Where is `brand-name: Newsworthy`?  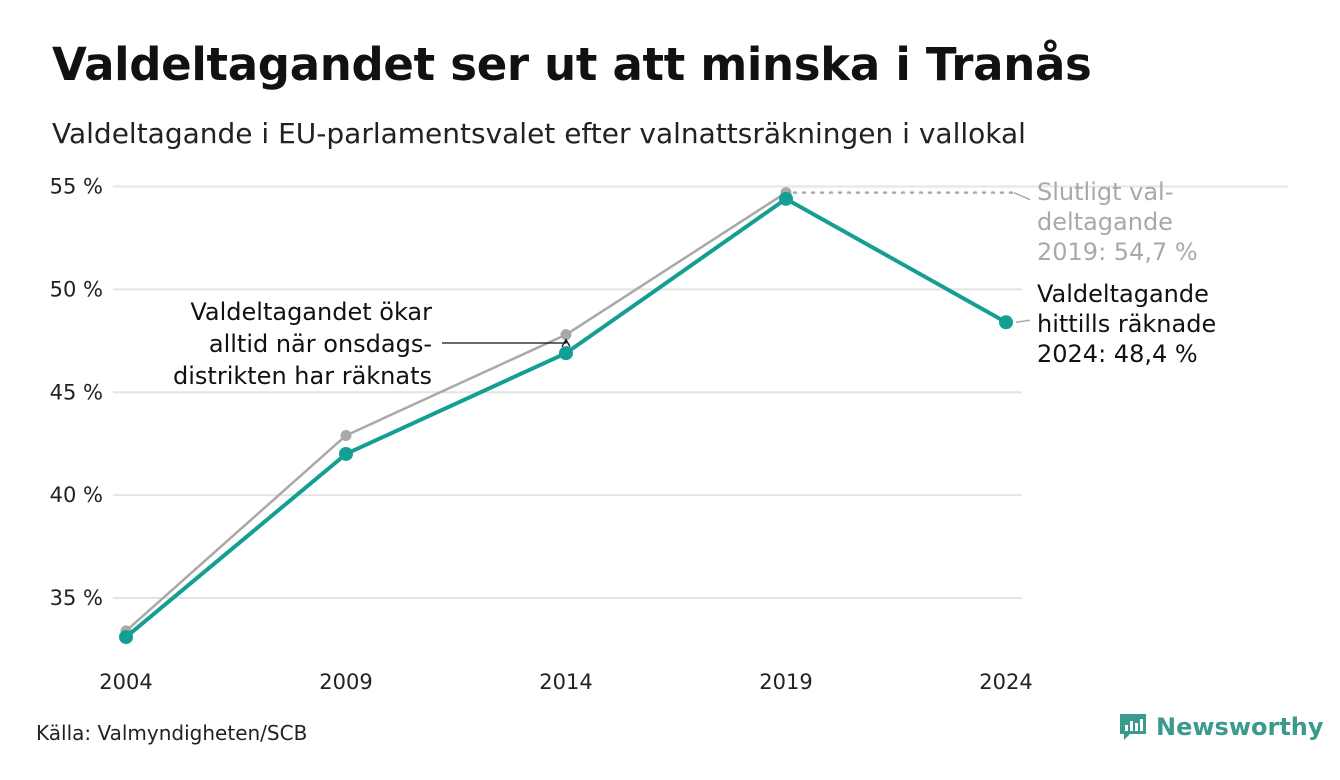 brand-name: Newsworthy is located at coordinates (1240, 727).